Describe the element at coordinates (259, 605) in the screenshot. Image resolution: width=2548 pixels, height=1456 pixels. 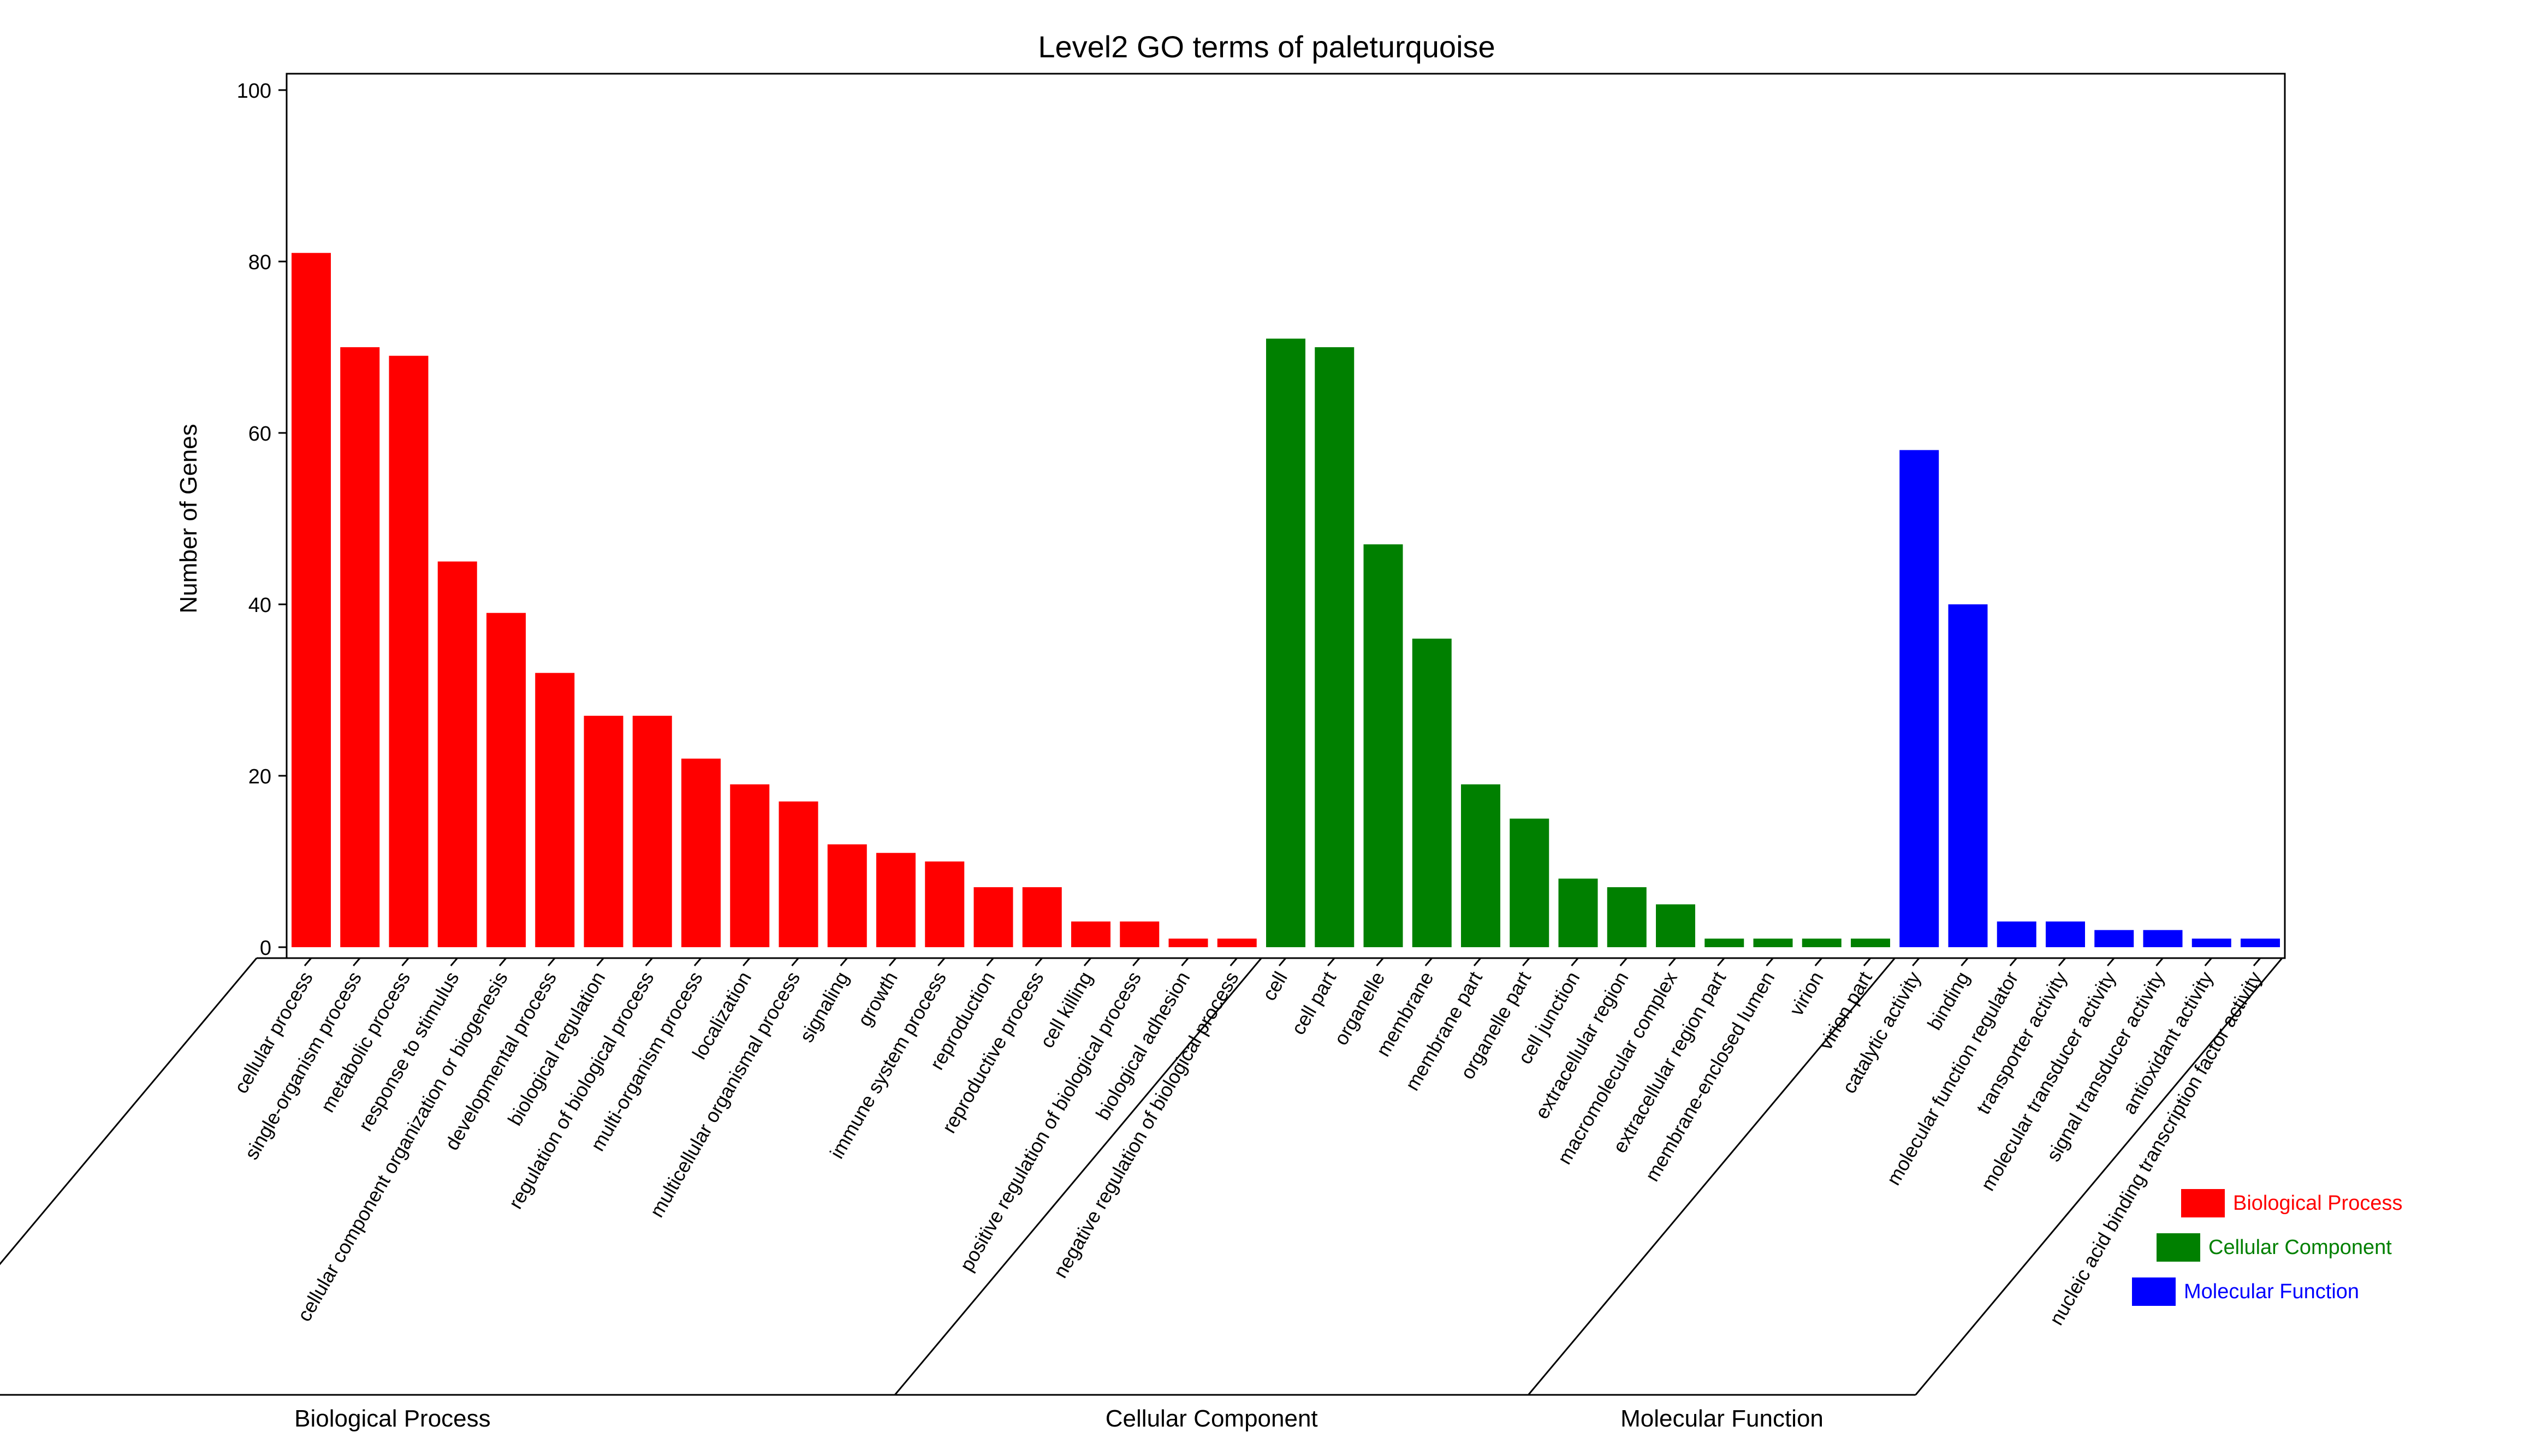
I see `y-tick-label: 40` at that location.